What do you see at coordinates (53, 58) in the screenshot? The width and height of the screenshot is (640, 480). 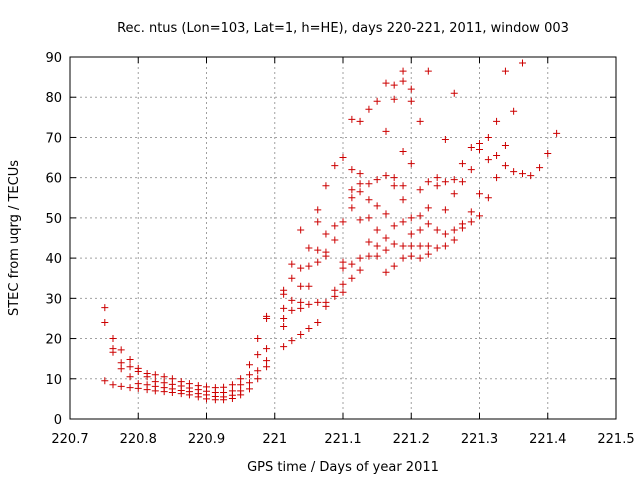 I see `y-tick-label: 90` at bounding box center [53, 58].